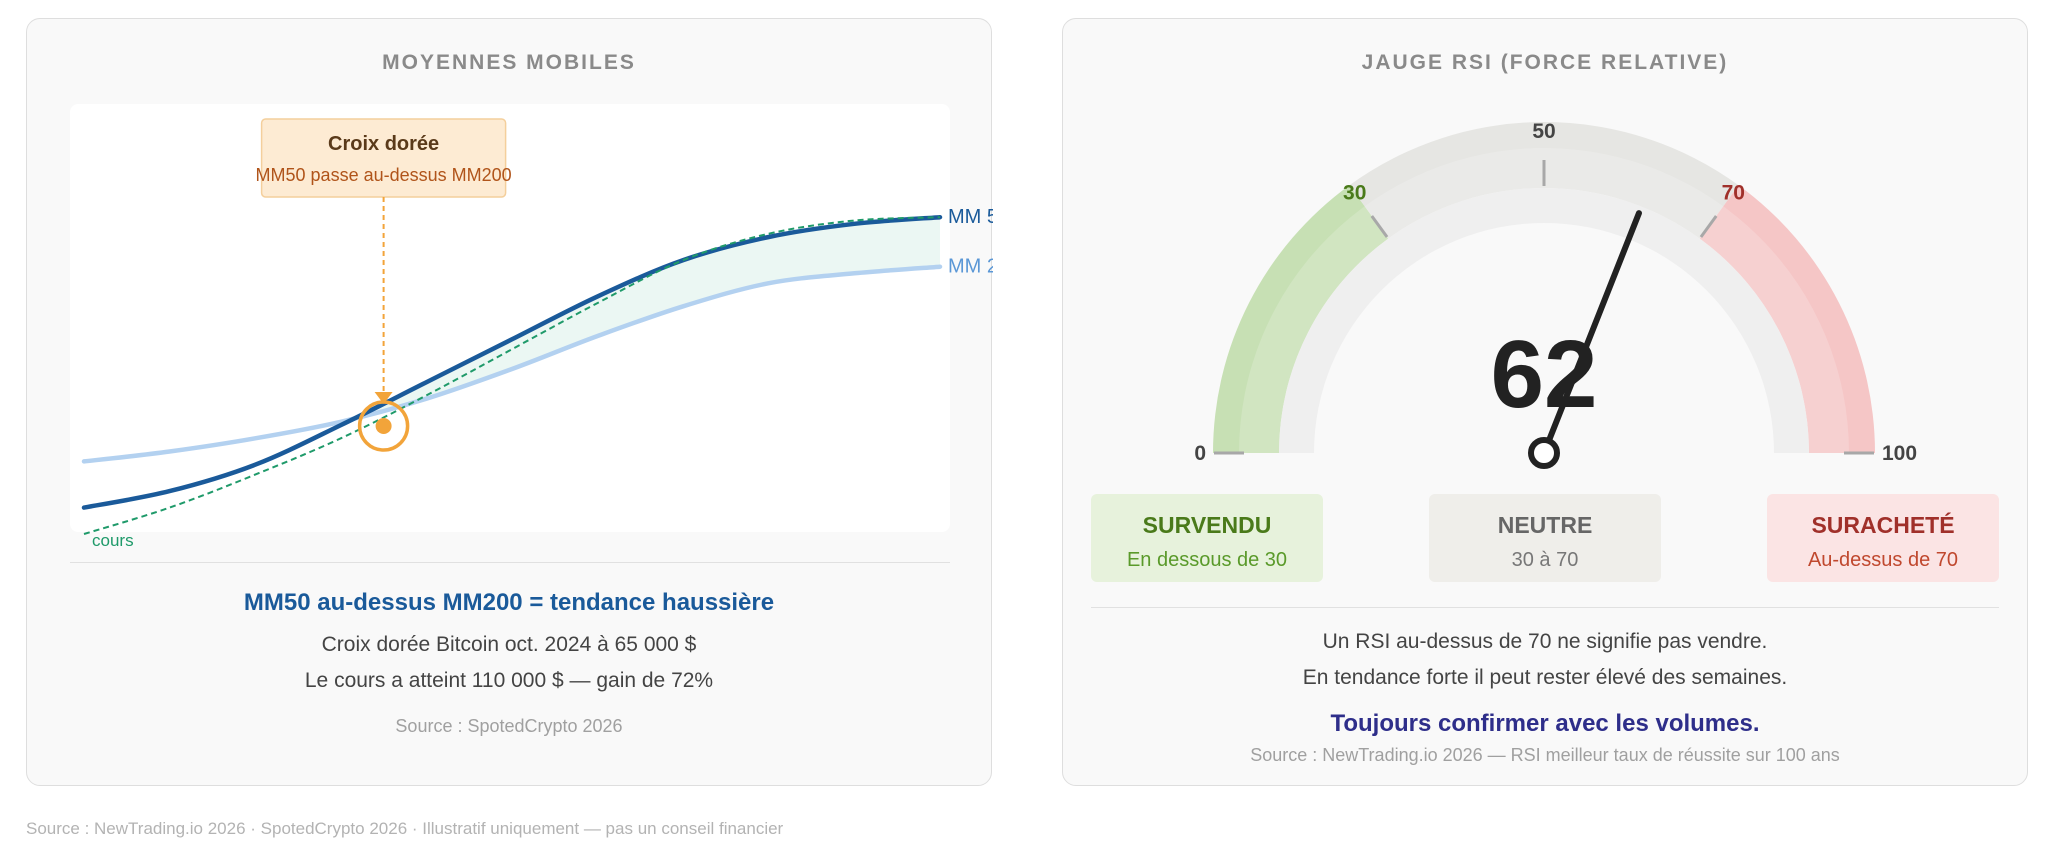  What do you see at coordinates (1883, 560) in the screenshot?
I see `zone-overbought-desc: Au-dessus de 70` at bounding box center [1883, 560].